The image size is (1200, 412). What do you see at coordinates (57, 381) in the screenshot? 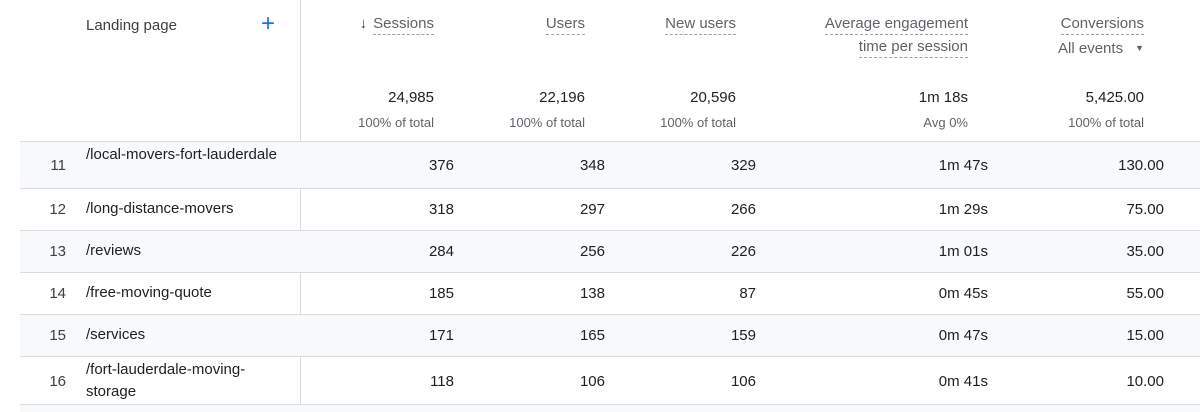
I see `row-index: 16` at bounding box center [57, 381].